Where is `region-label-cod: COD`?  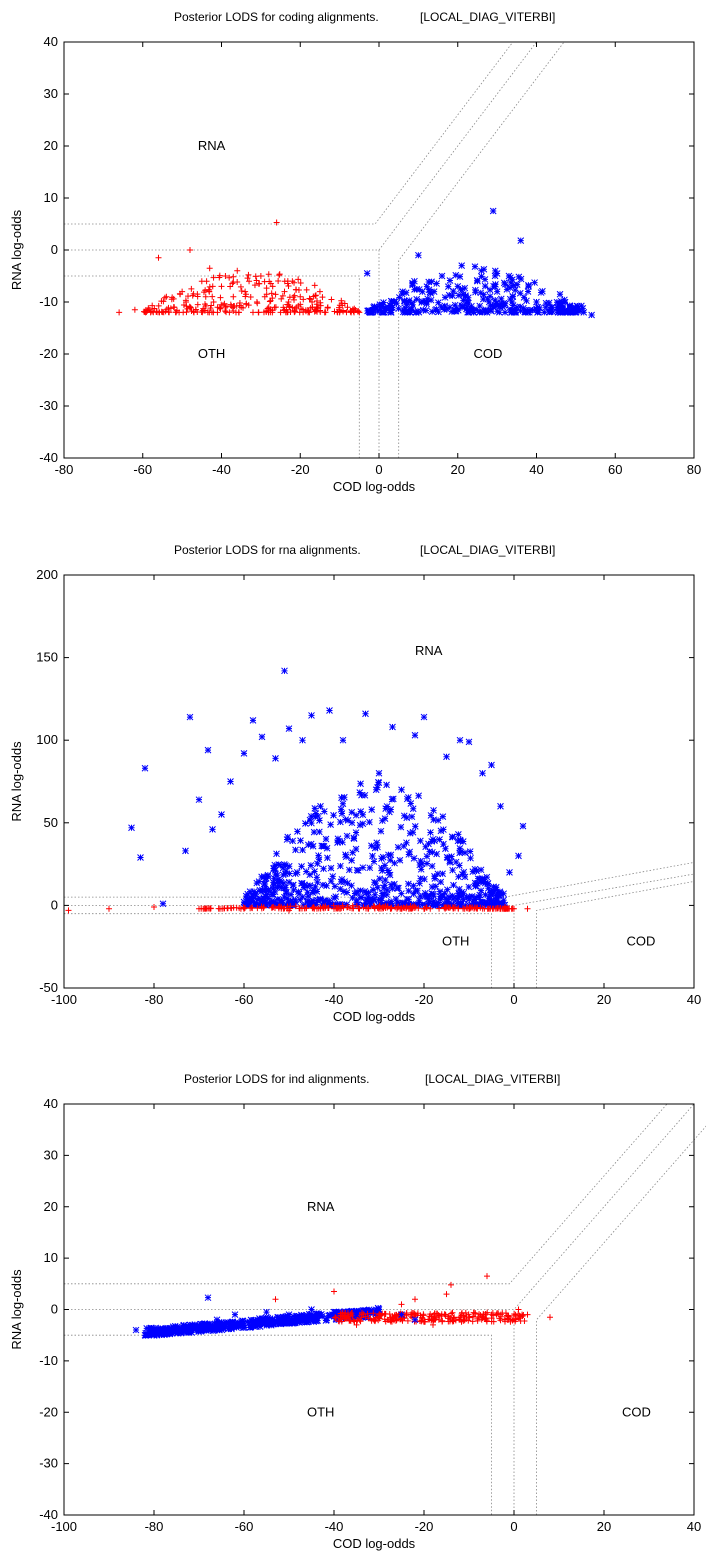 region-label-cod: COD is located at coordinates (488, 353).